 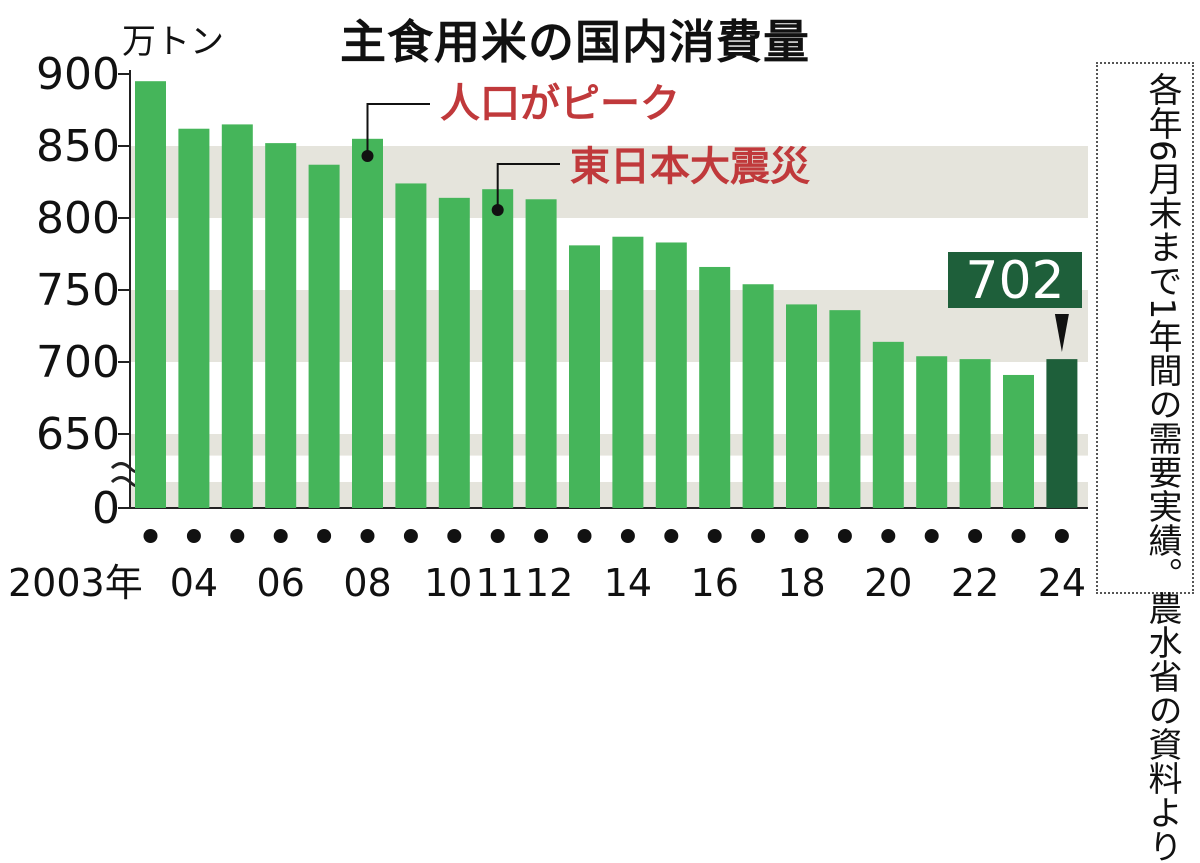 I want to click on bar-2010, so click(x=454, y=352).